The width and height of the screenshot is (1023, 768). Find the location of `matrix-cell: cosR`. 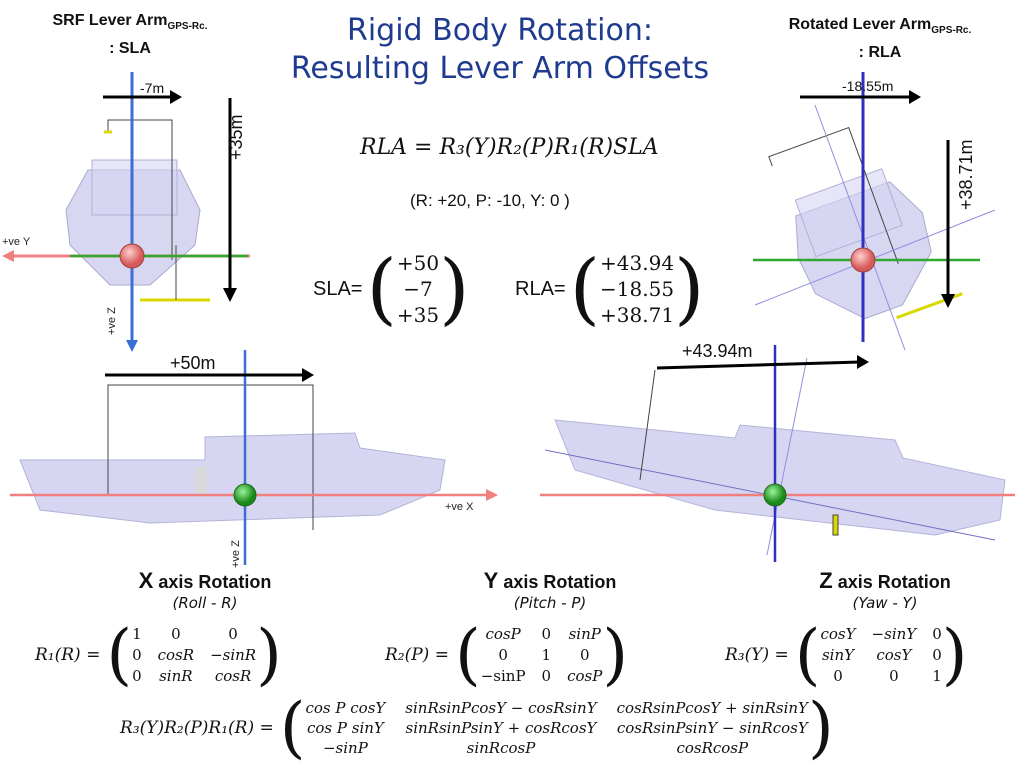

matrix-cell: cosR is located at coordinates (176, 654).